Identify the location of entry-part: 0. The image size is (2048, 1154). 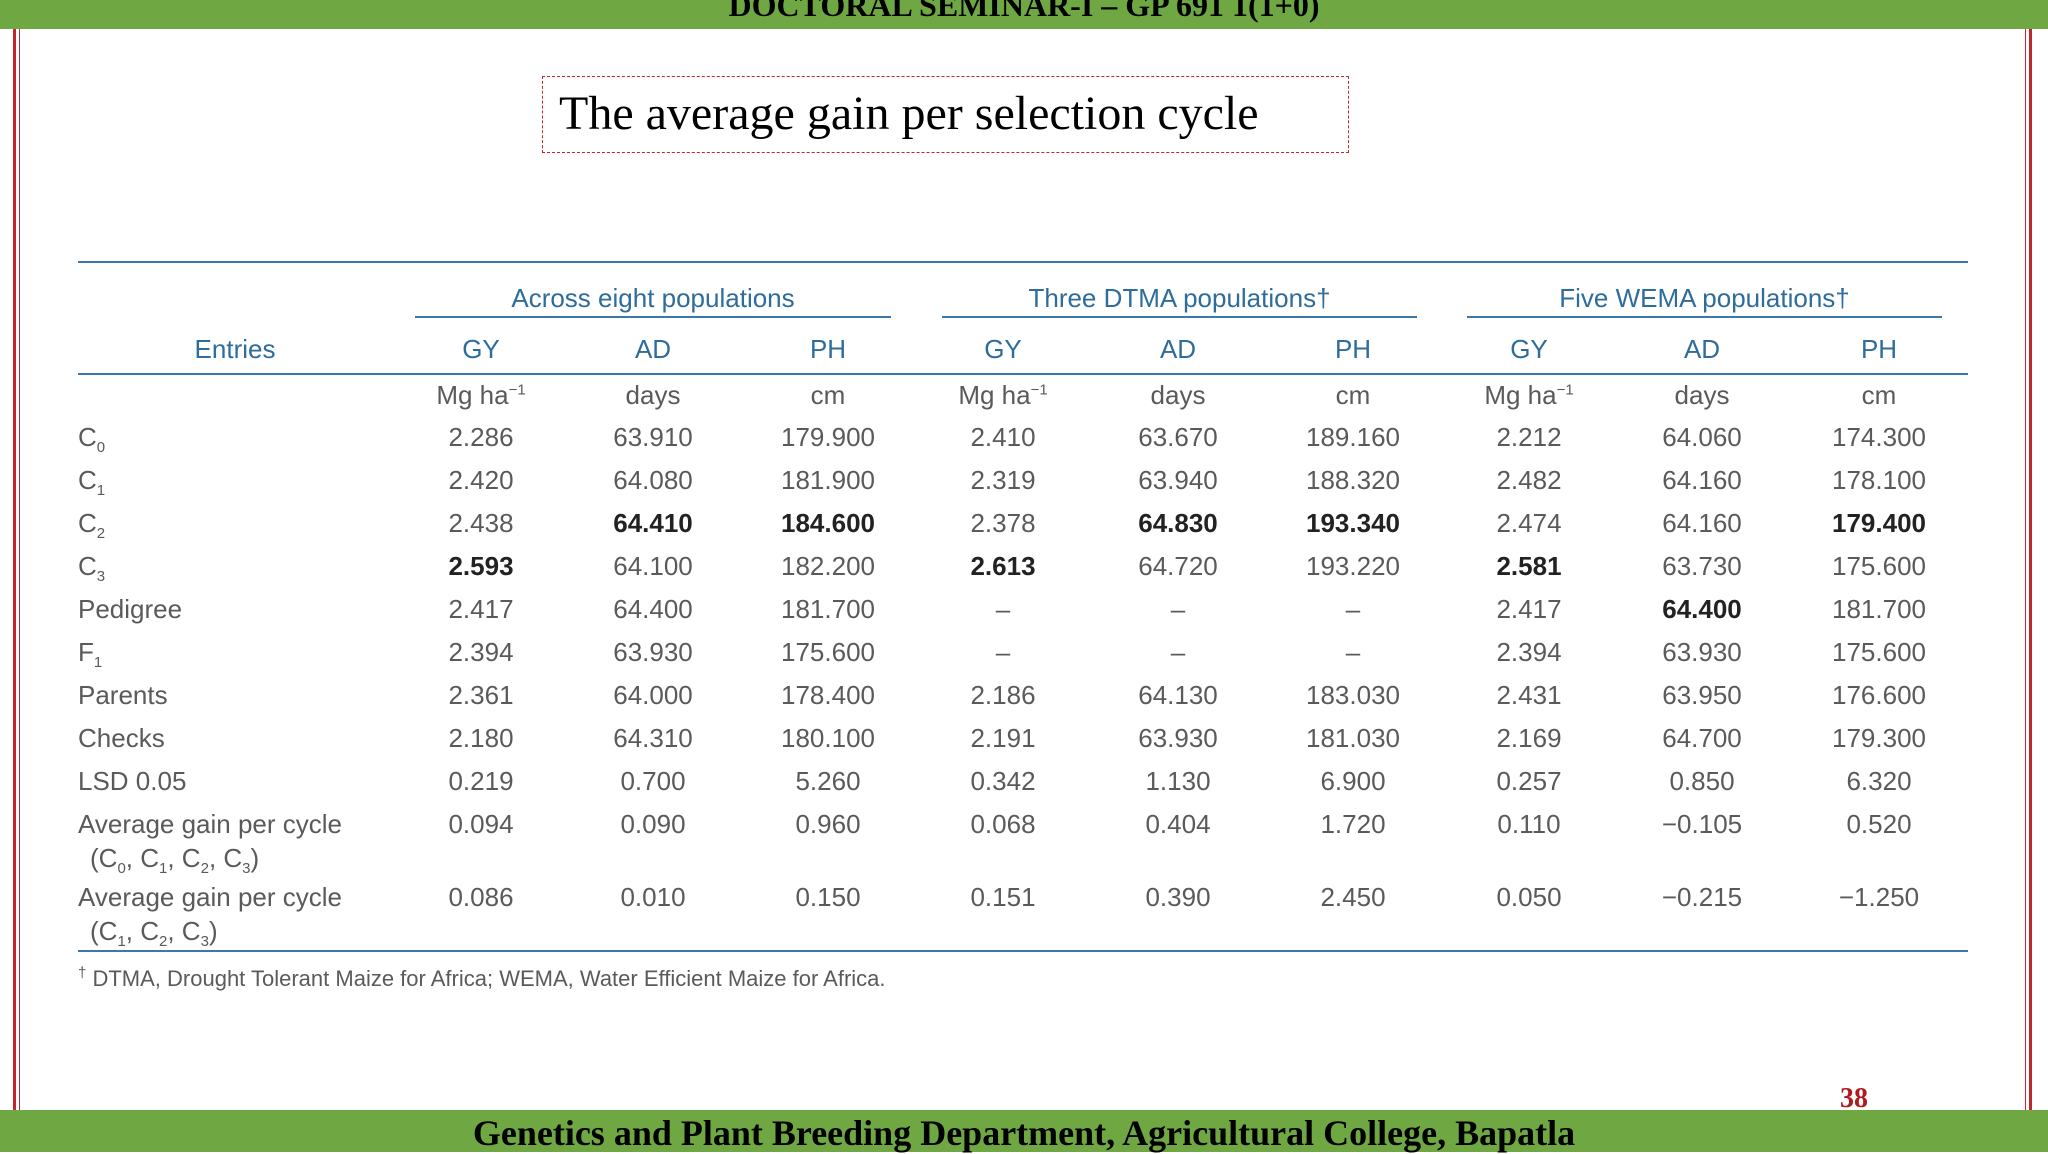
(121, 869).